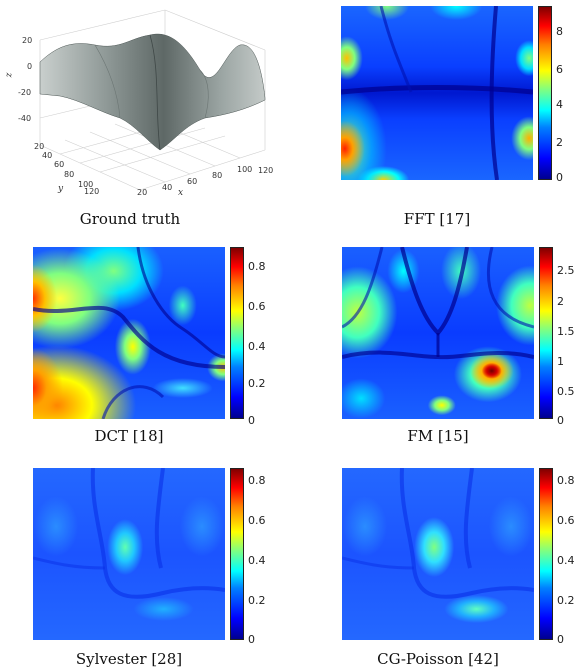 This screenshot has height=672, width=575. I want to click on surface-valley-line, so click(155, 92).